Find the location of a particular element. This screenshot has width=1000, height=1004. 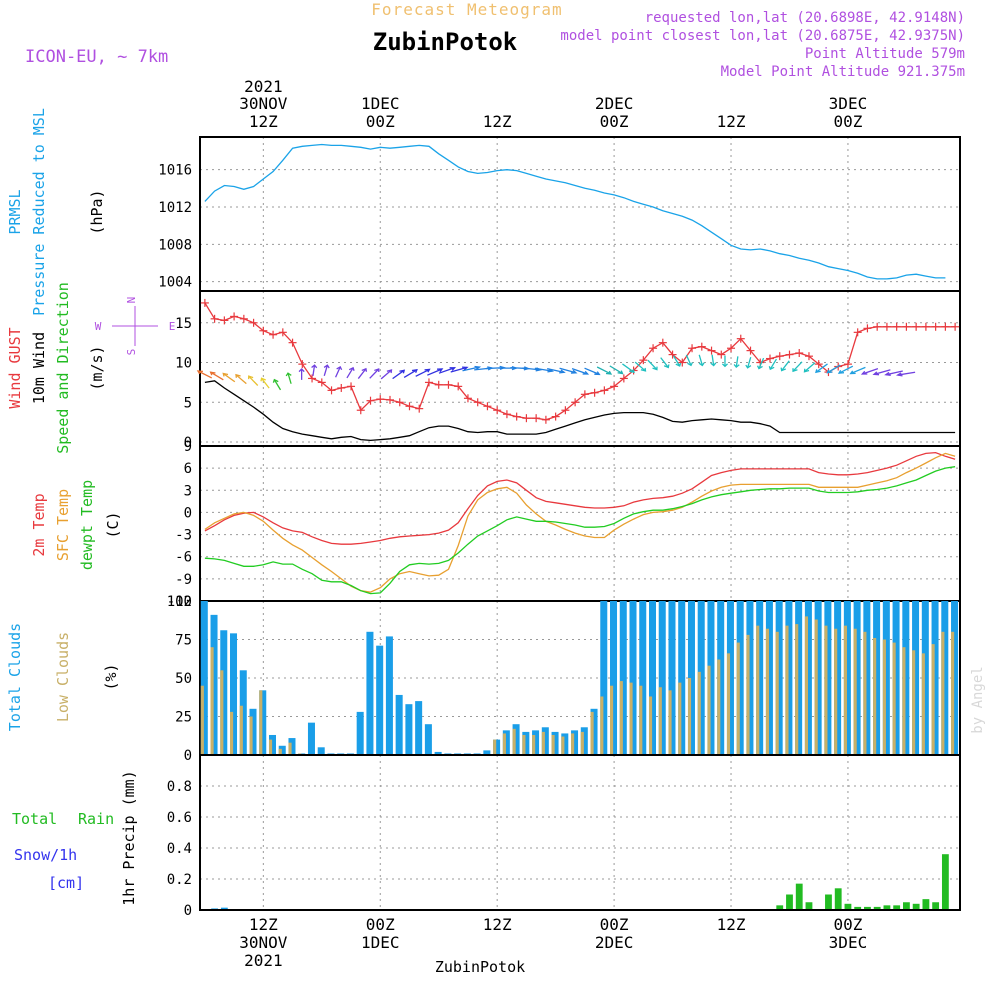

pressure-ytick-label: 1008 is located at coordinates (175, 245).